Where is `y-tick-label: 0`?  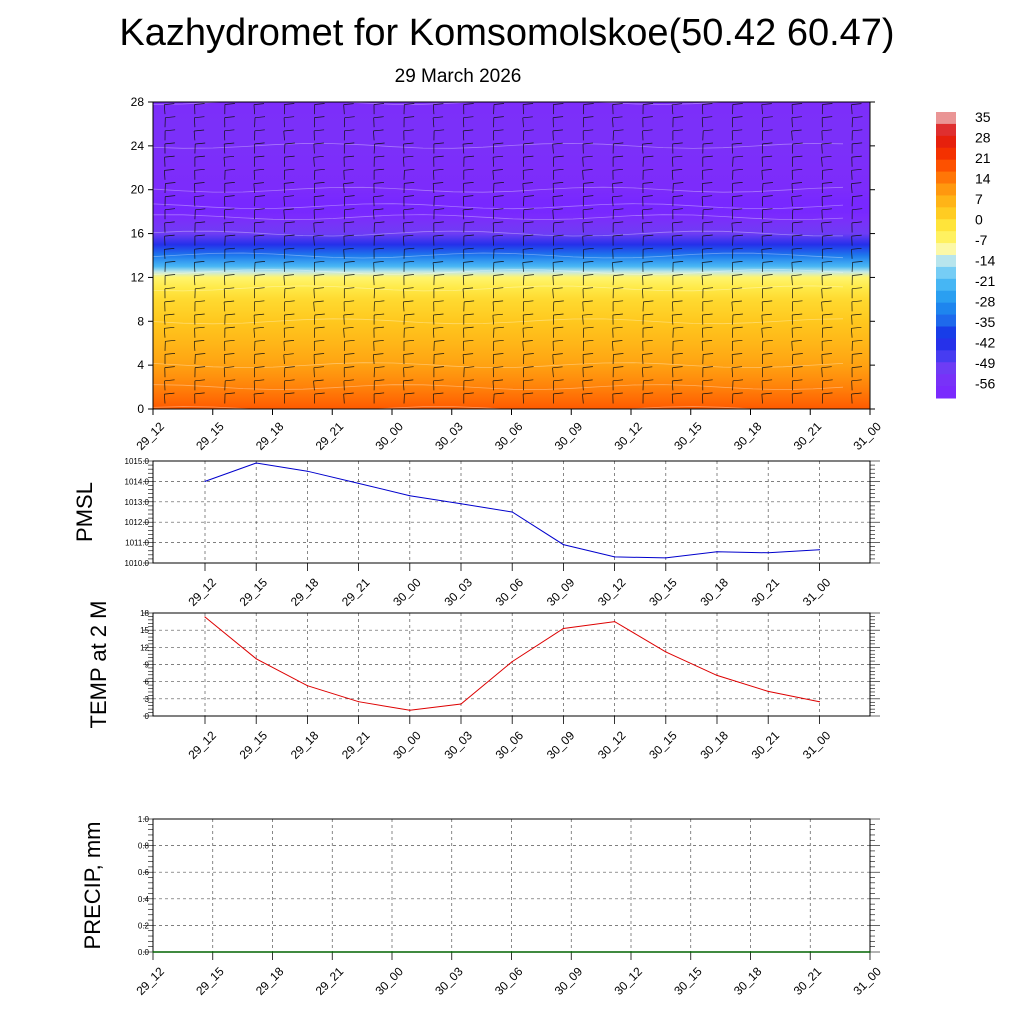 y-tick-label: 0 is located at coordinates (147, 716).